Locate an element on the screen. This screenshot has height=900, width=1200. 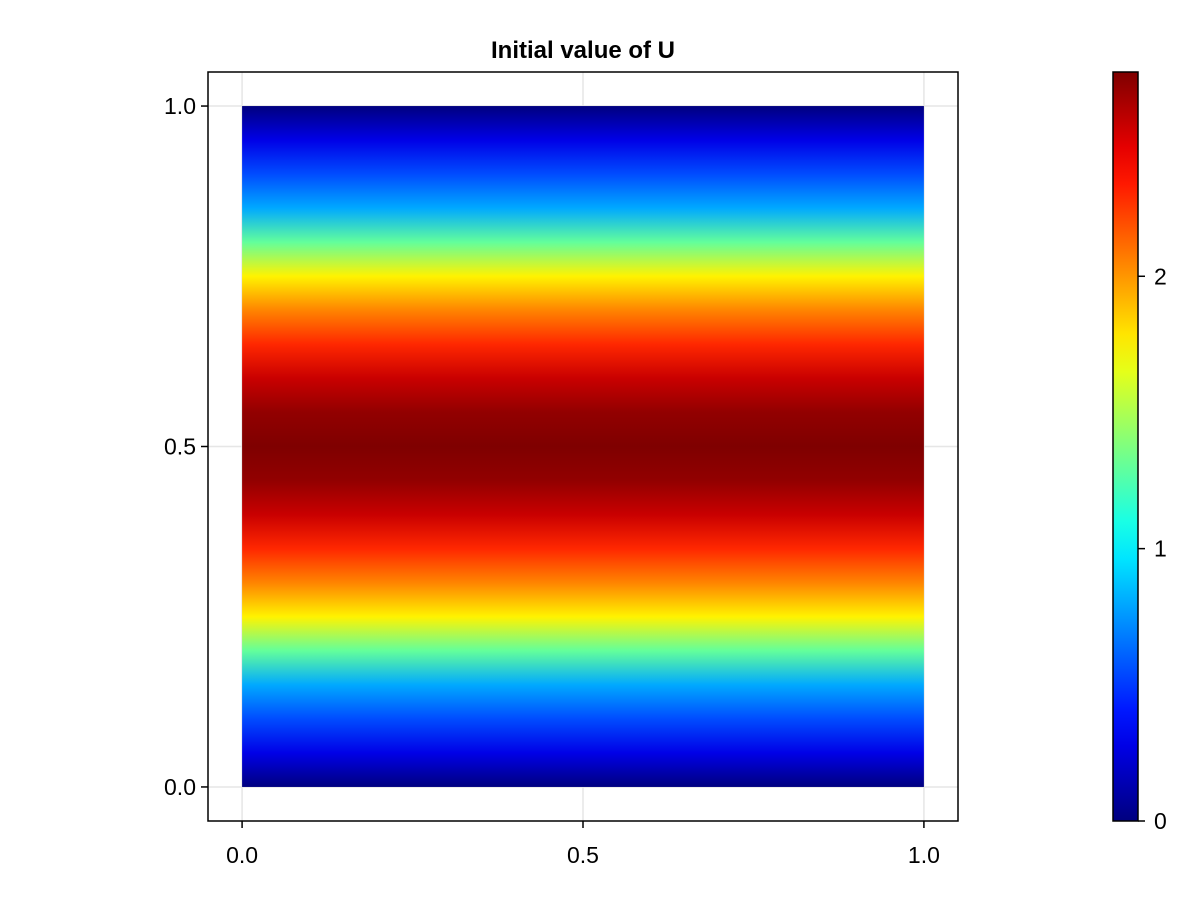
colorbar-tick-label: 2 is located at coordinates (1160, 276).